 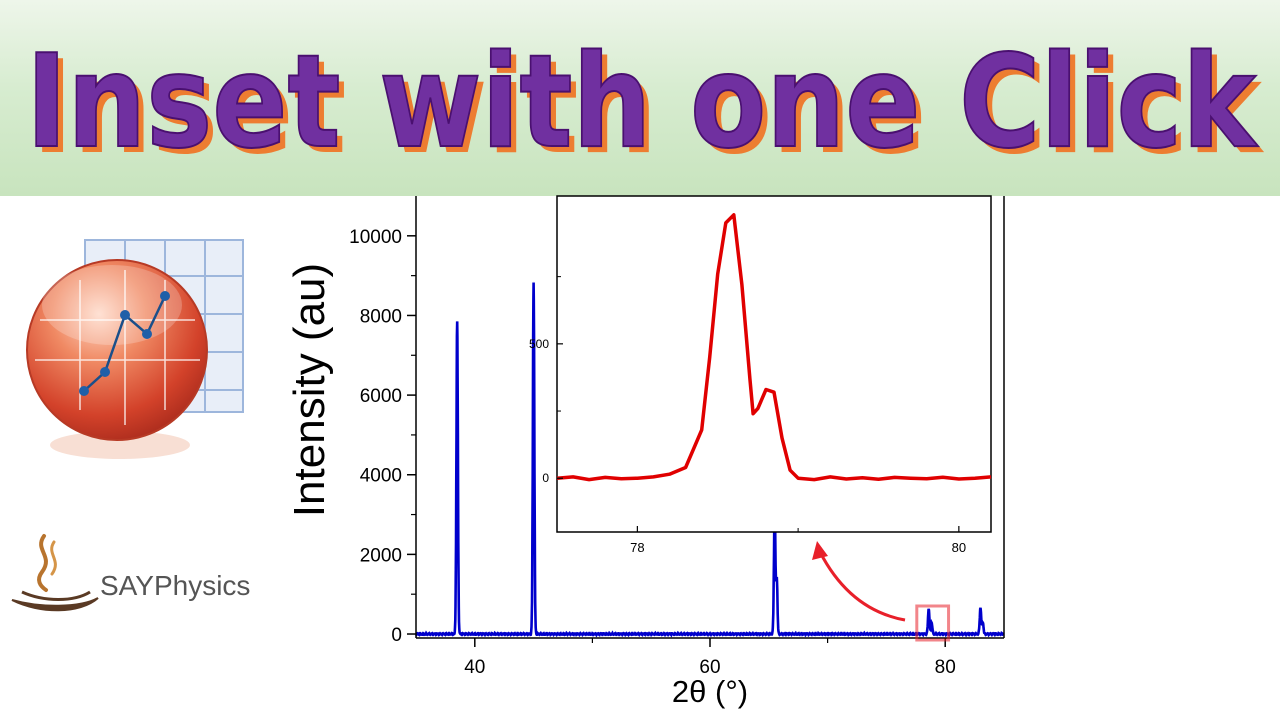 What do you see at coordinates (637, 547) in the screenshot?
I see `inset-x-tick-label-78: 78` at bounding box center [637, 547].